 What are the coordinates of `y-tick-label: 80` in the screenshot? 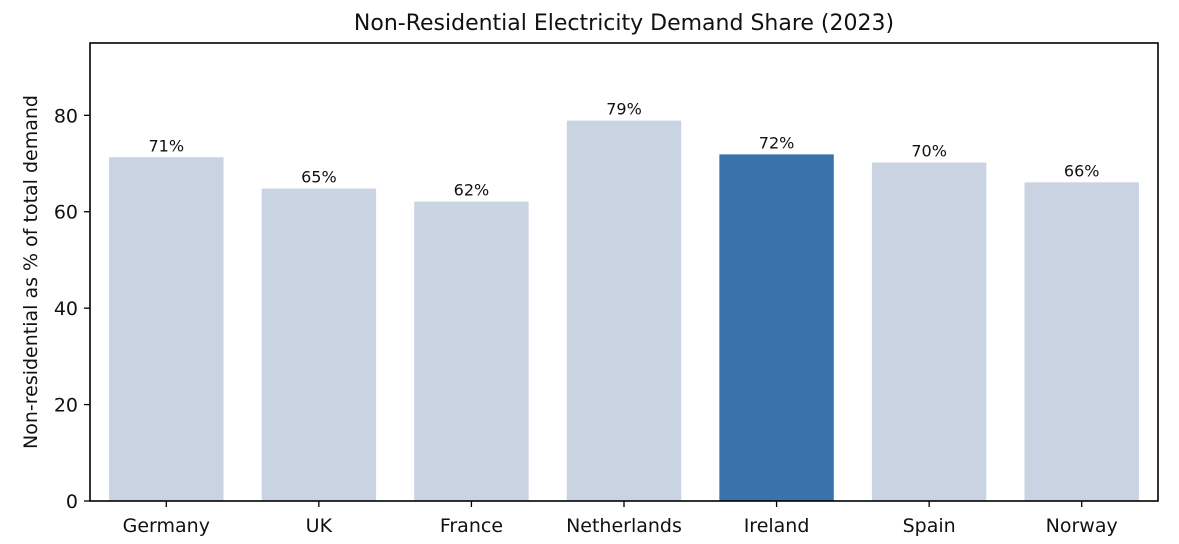 It's located at (66, 116).